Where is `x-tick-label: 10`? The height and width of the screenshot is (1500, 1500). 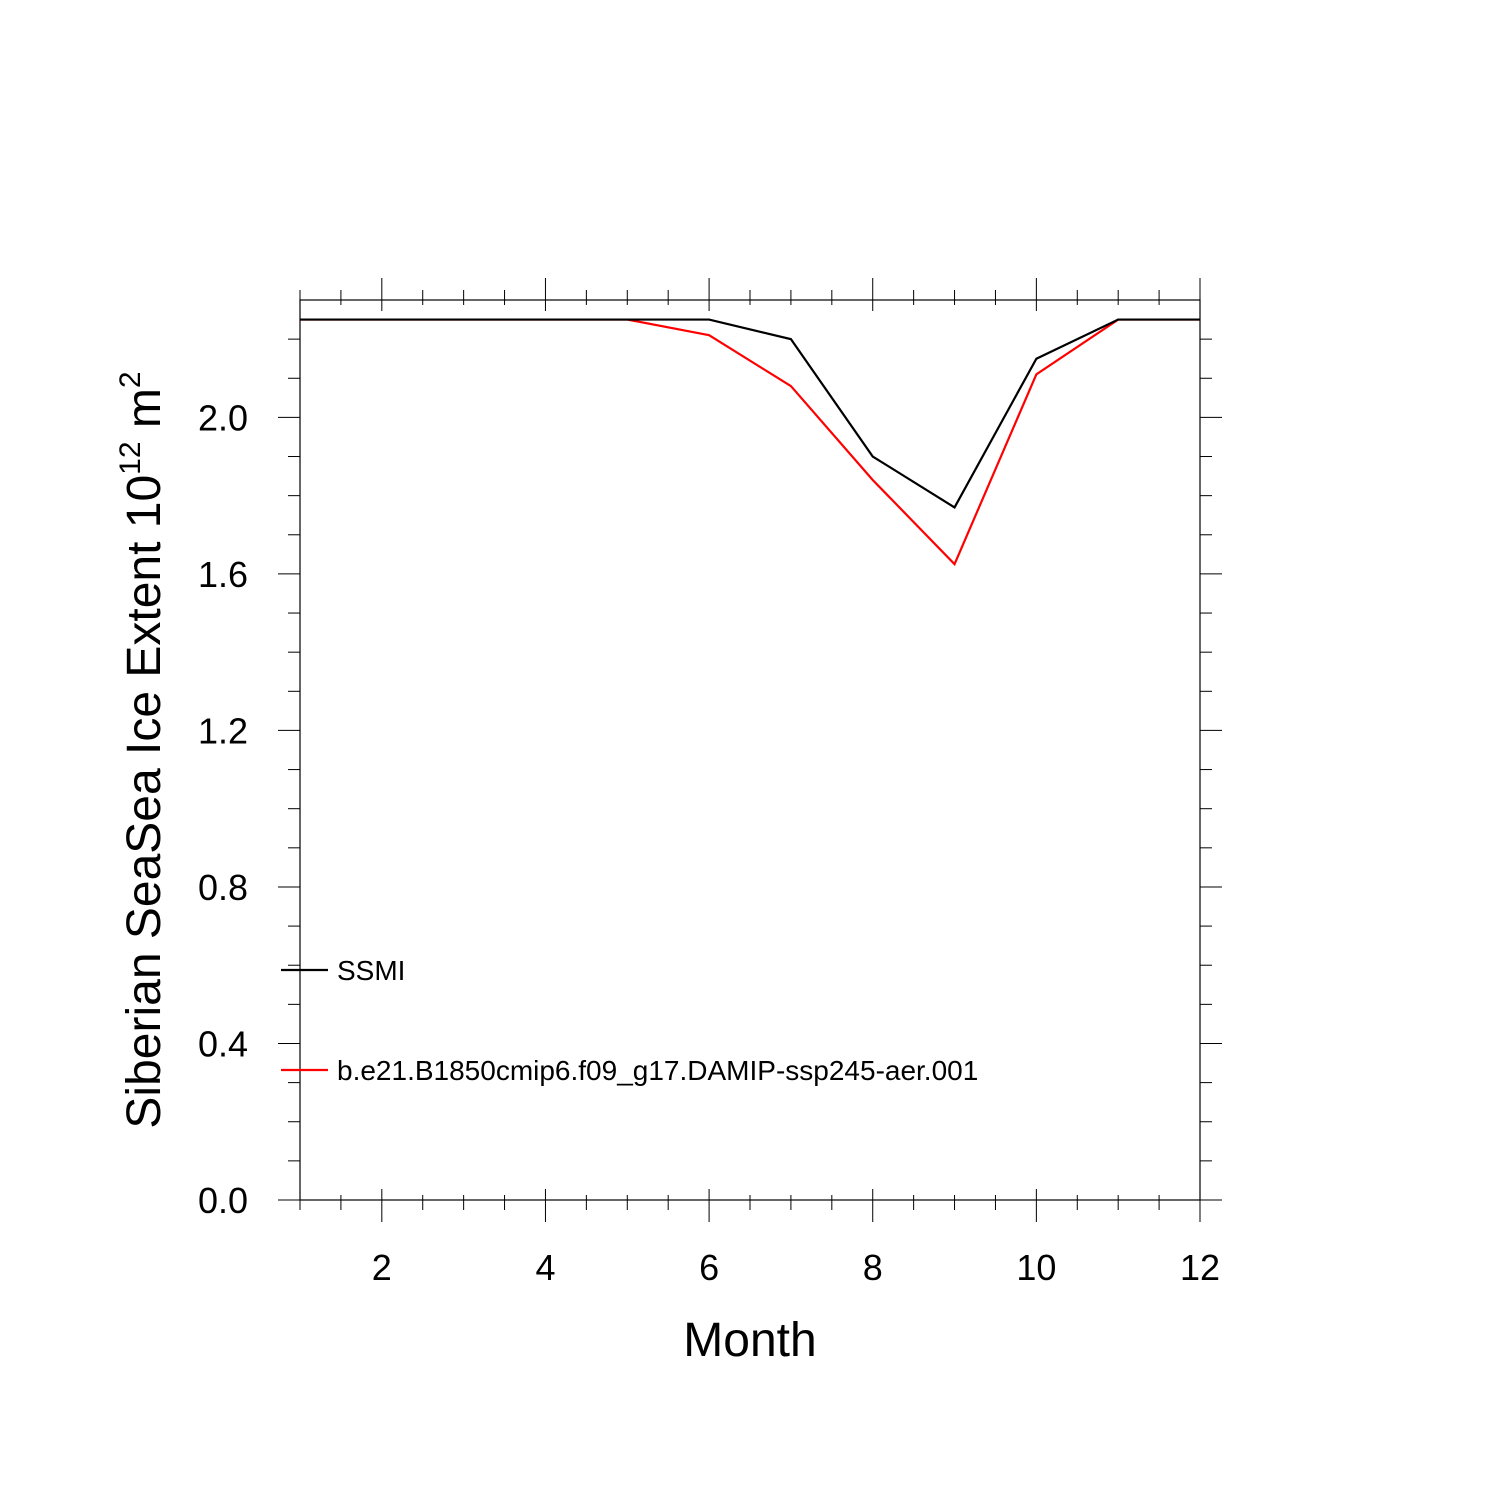 x-tick-label: 10 is located at coordinates (1036, 1267).